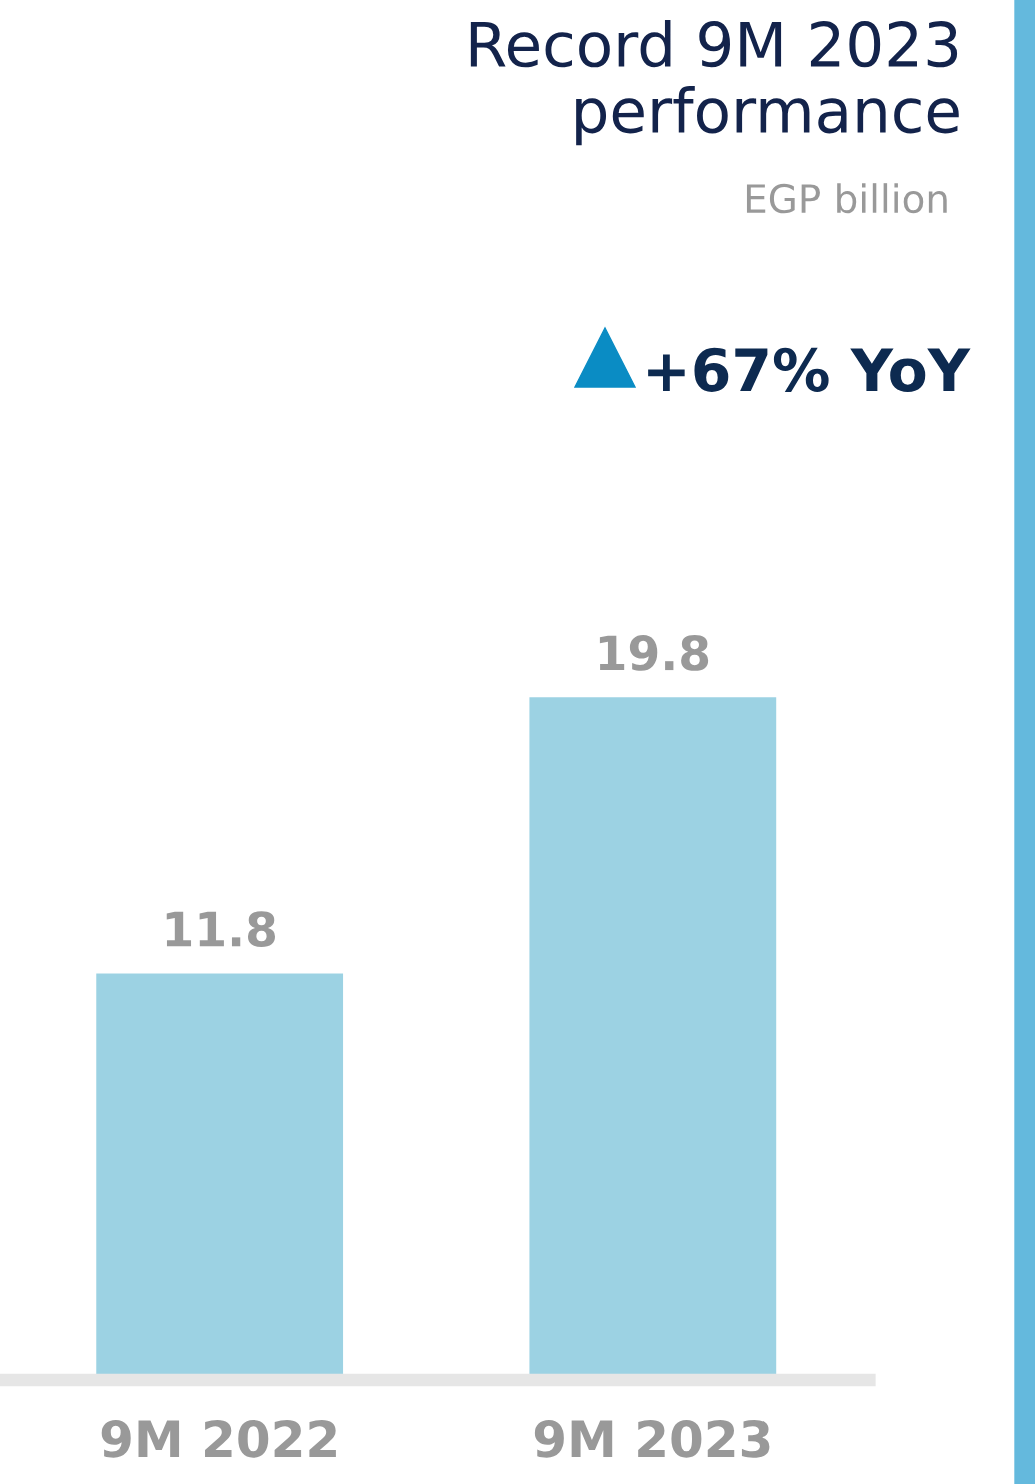 This screenshot has width=1035, height=1484. I want to click on text: +67% YoY, so click(809, 369).